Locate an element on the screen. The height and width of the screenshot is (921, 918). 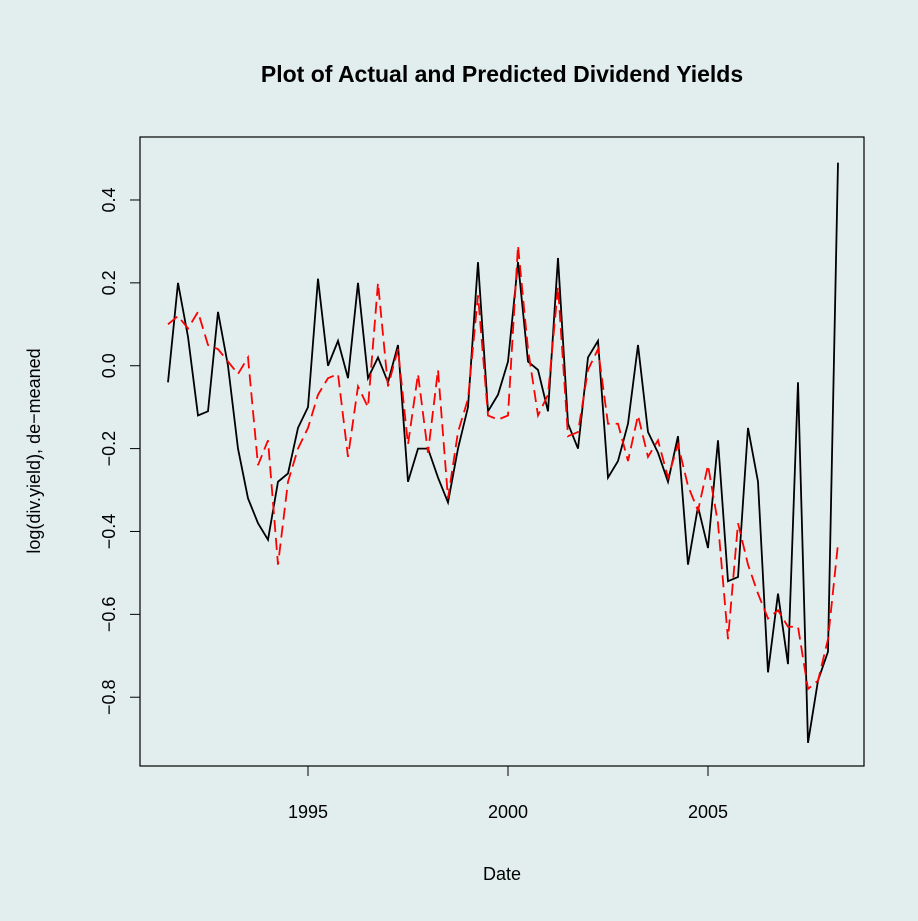
x-tick-label: 1995 is located at coordinates (308, 812).